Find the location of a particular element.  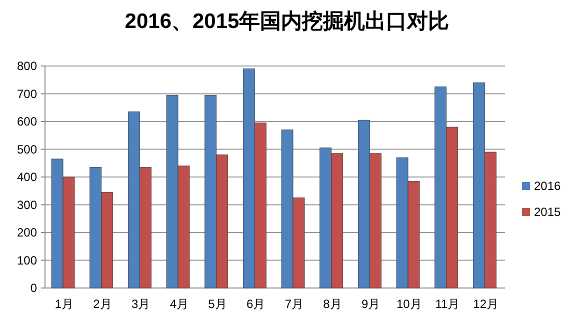

y-tick-label: 0 is located at coordinates (34, 288).